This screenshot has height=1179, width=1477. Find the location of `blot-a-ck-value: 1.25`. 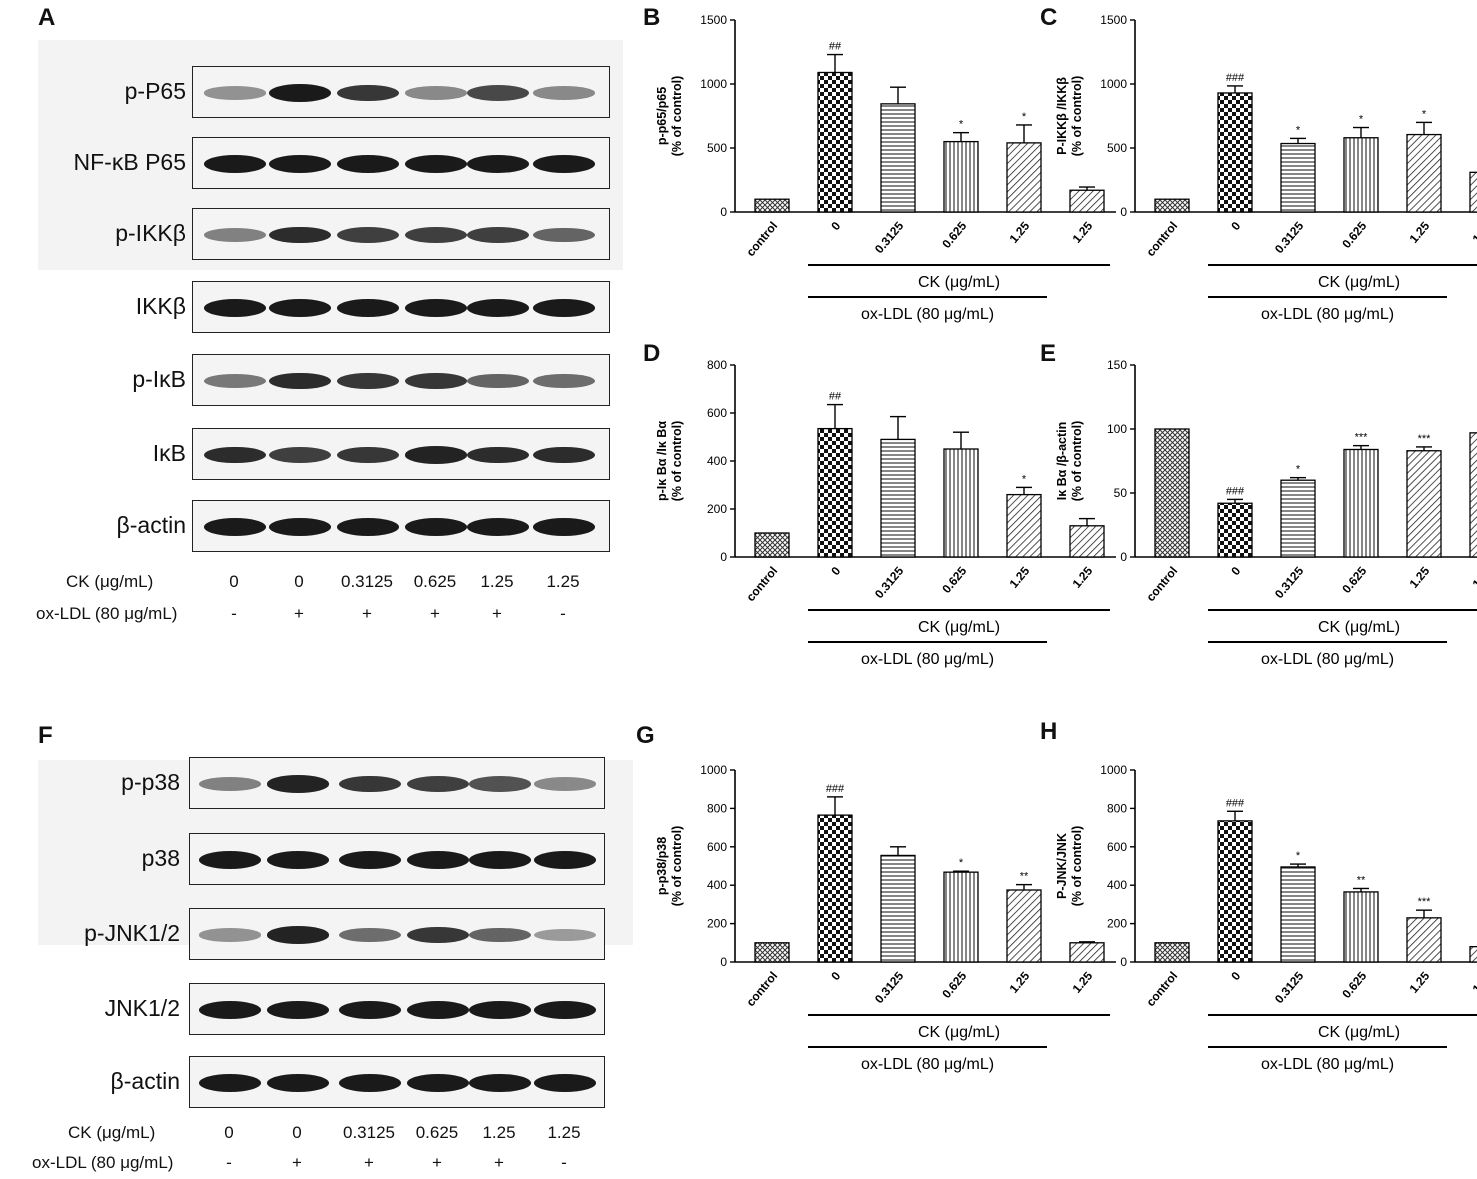

blot-a-ck-value: 1.25 is located at coordinates (497, 581).